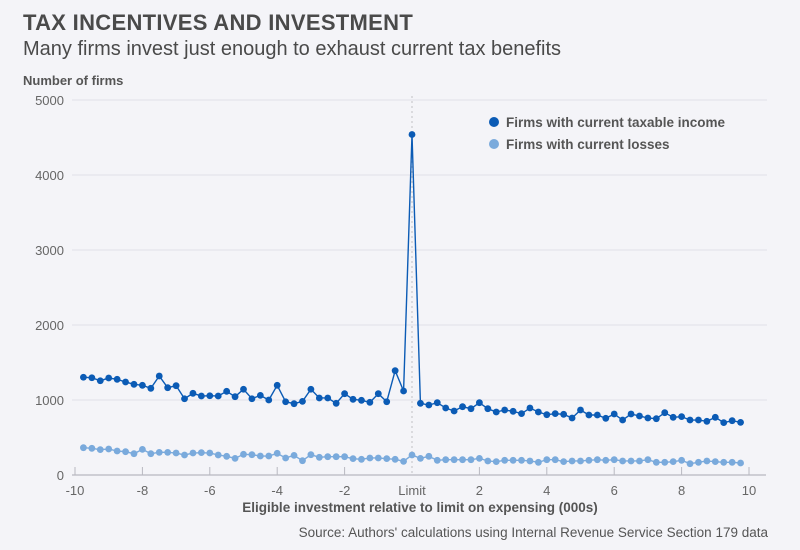  What do you see at coordinates (345, 490) in the screenshot?
I see `x-tick-label: -2` at bounding box center [345, 490].